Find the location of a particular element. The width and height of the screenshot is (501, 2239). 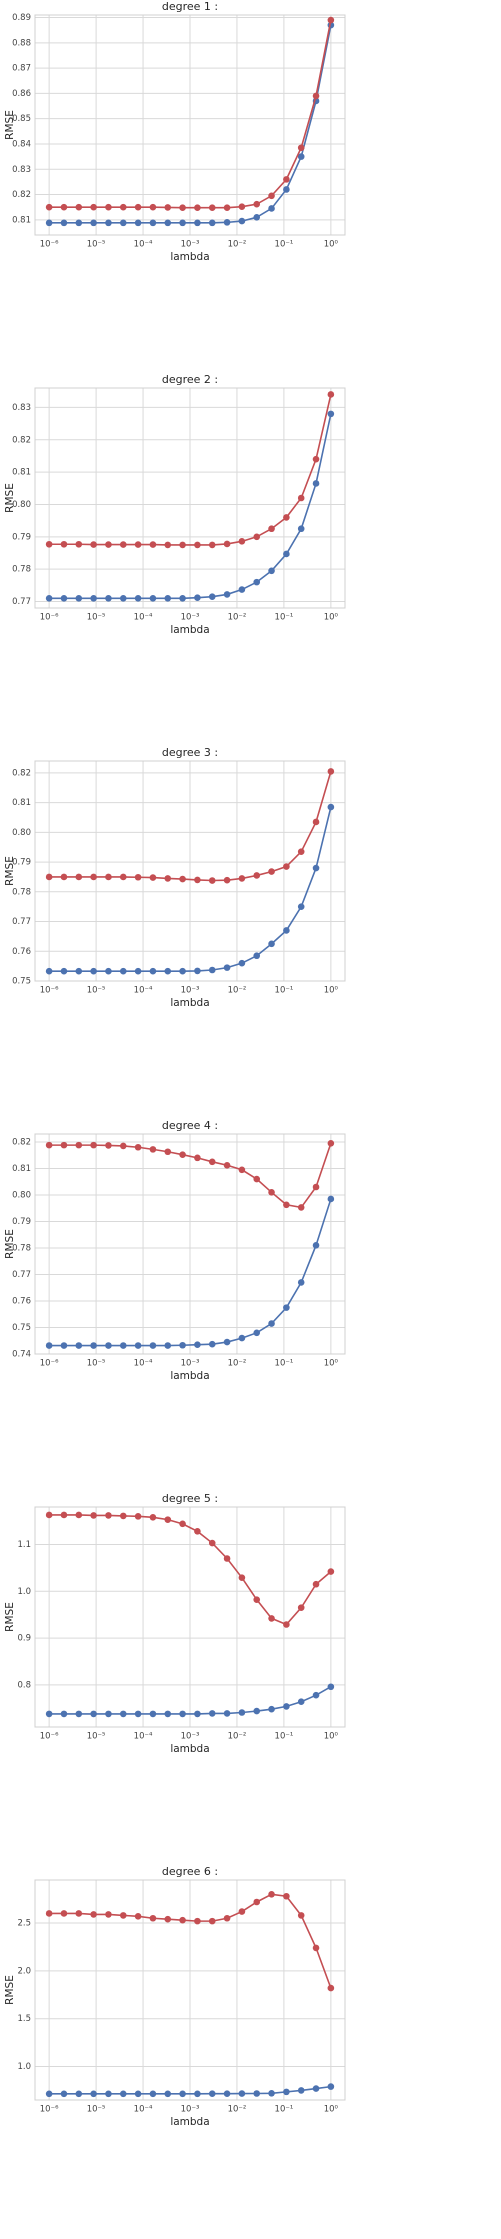

y-tick-label: 0.76 is located at coordinates (21, 952).